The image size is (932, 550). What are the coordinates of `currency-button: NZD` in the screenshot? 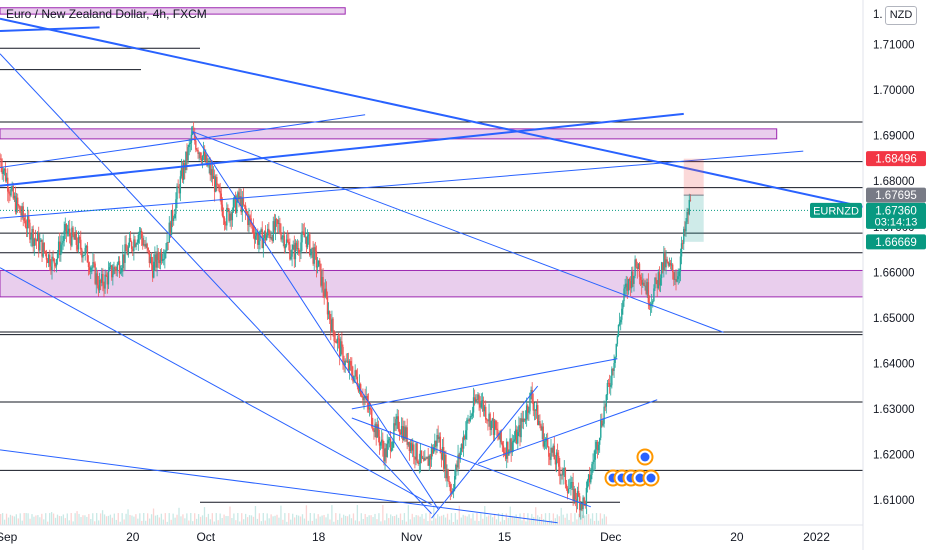 It's located at (901, 15).